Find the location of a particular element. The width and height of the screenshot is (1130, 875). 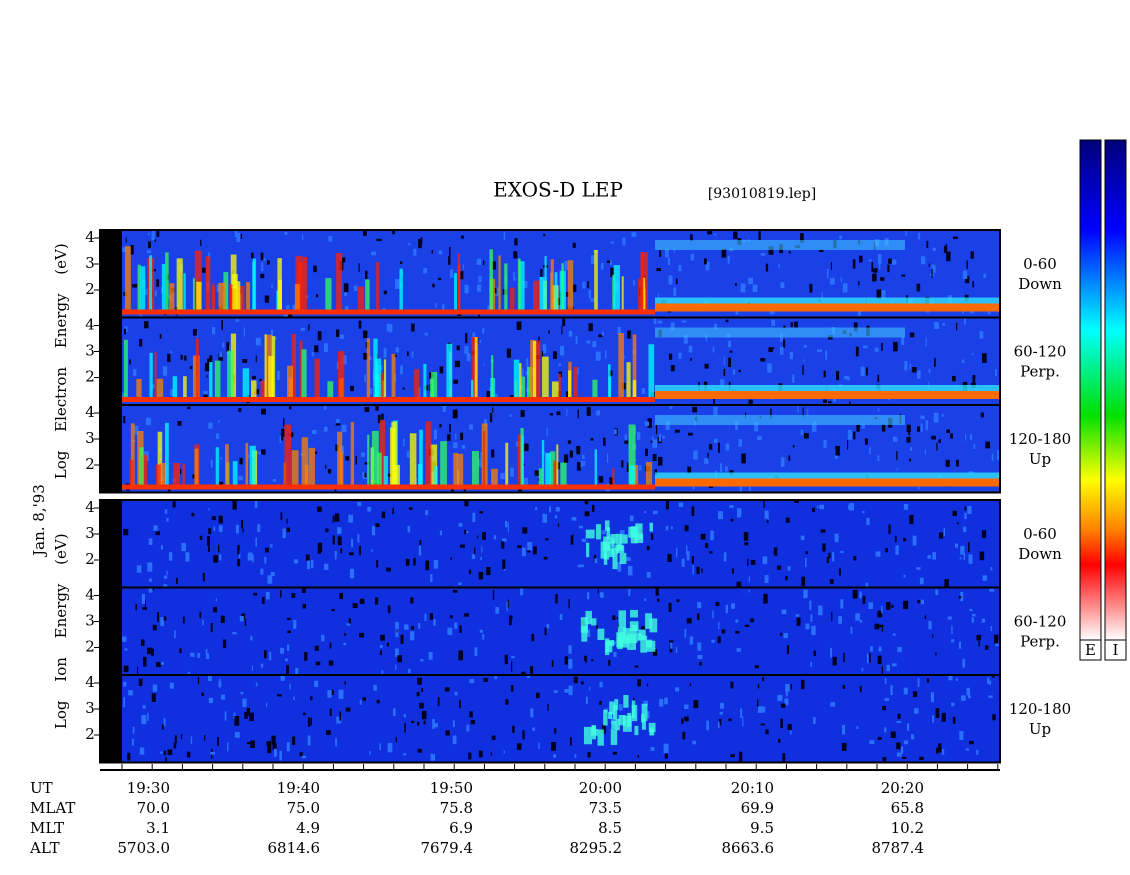

spectrogram-panel is located at coordinates (550, 544).